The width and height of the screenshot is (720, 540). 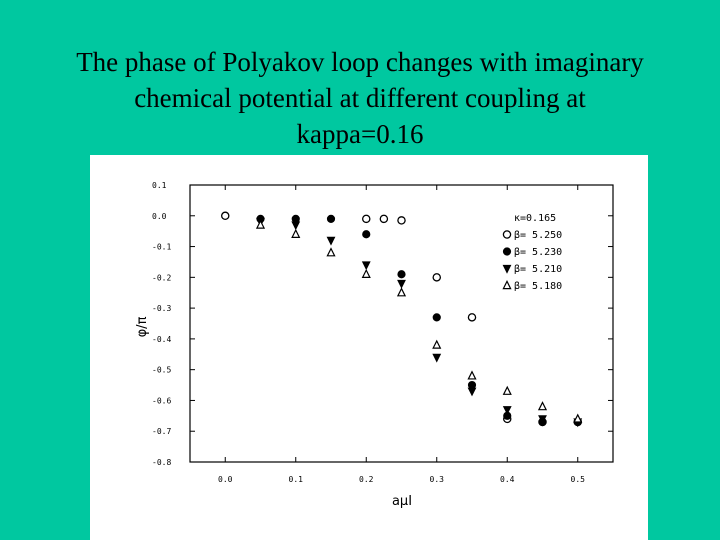 I want to click on x-tick-label: 0.4, so click(x=507, y=479).